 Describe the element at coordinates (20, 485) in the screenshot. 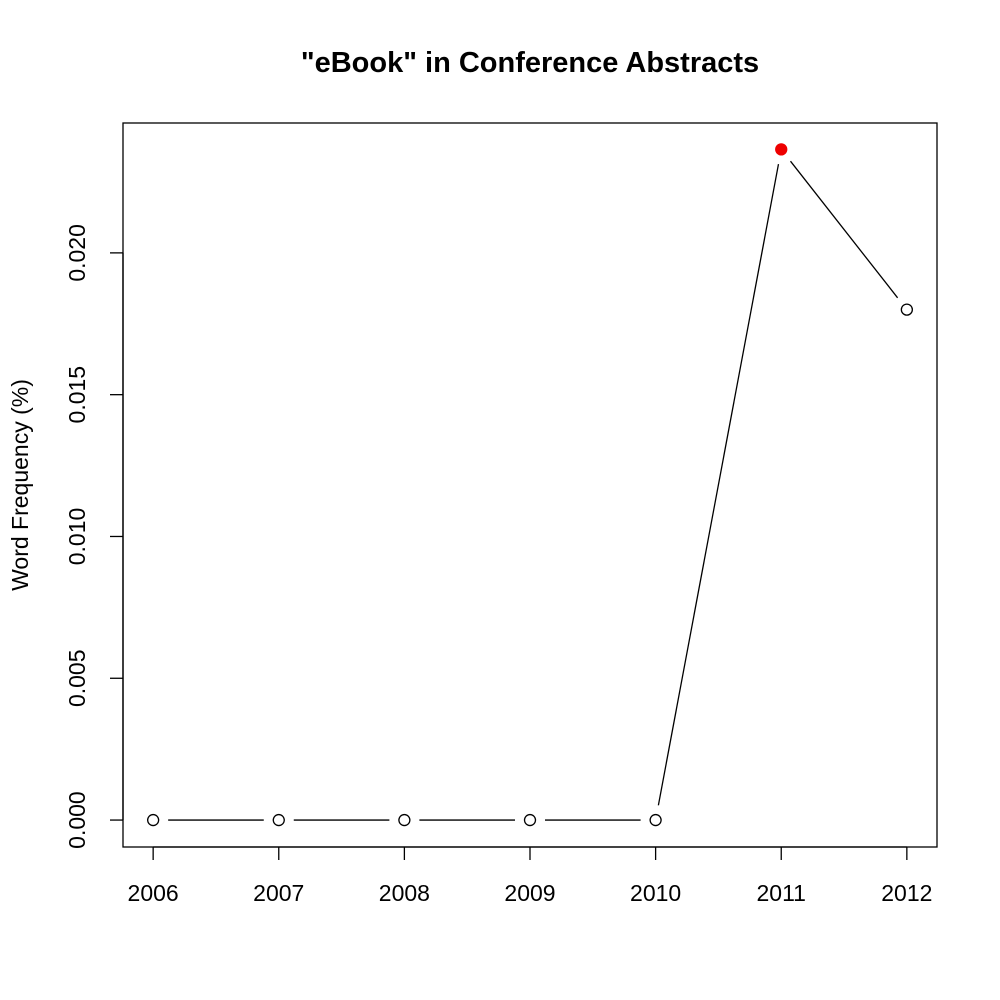

I see `y-axis-label: Word Frequency (%)` at that location.